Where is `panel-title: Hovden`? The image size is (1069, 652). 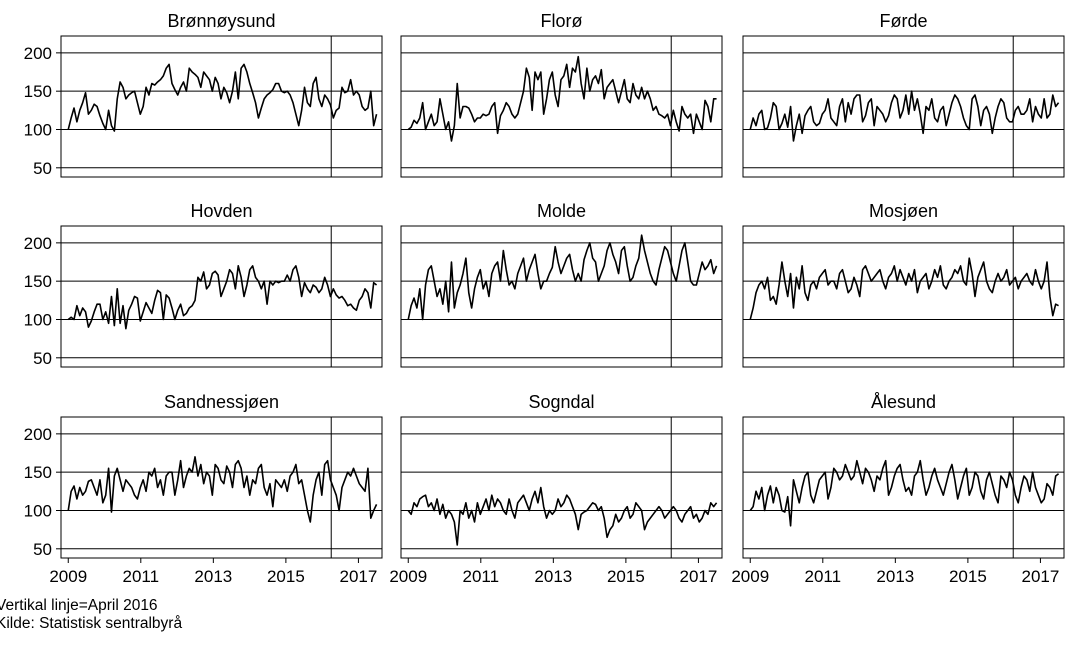
panel-title: Hovden is located at coordinates (221, 211).